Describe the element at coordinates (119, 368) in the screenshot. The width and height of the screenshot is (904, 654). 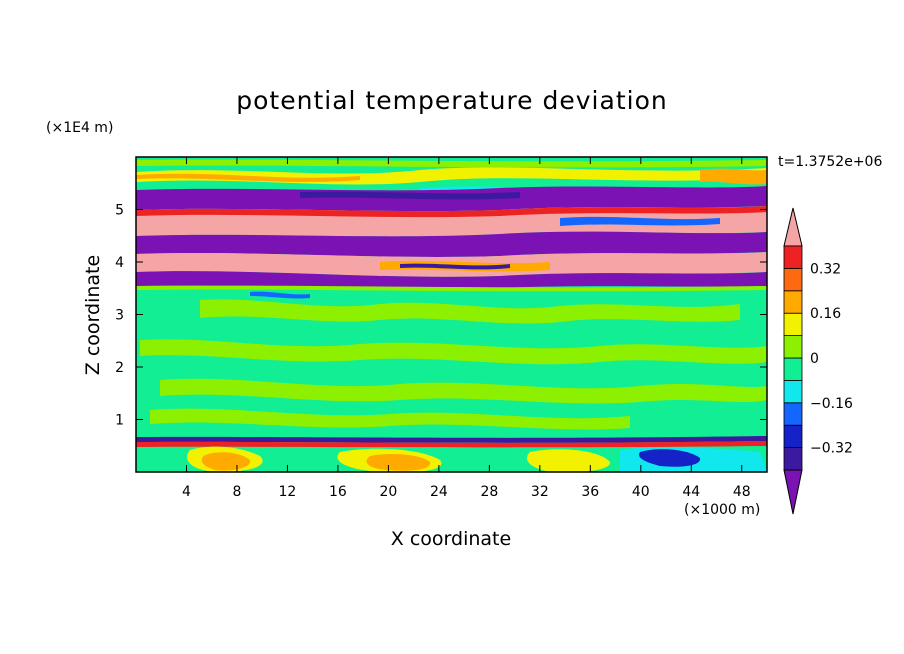
I see `y-tick-label: 2` at that location.